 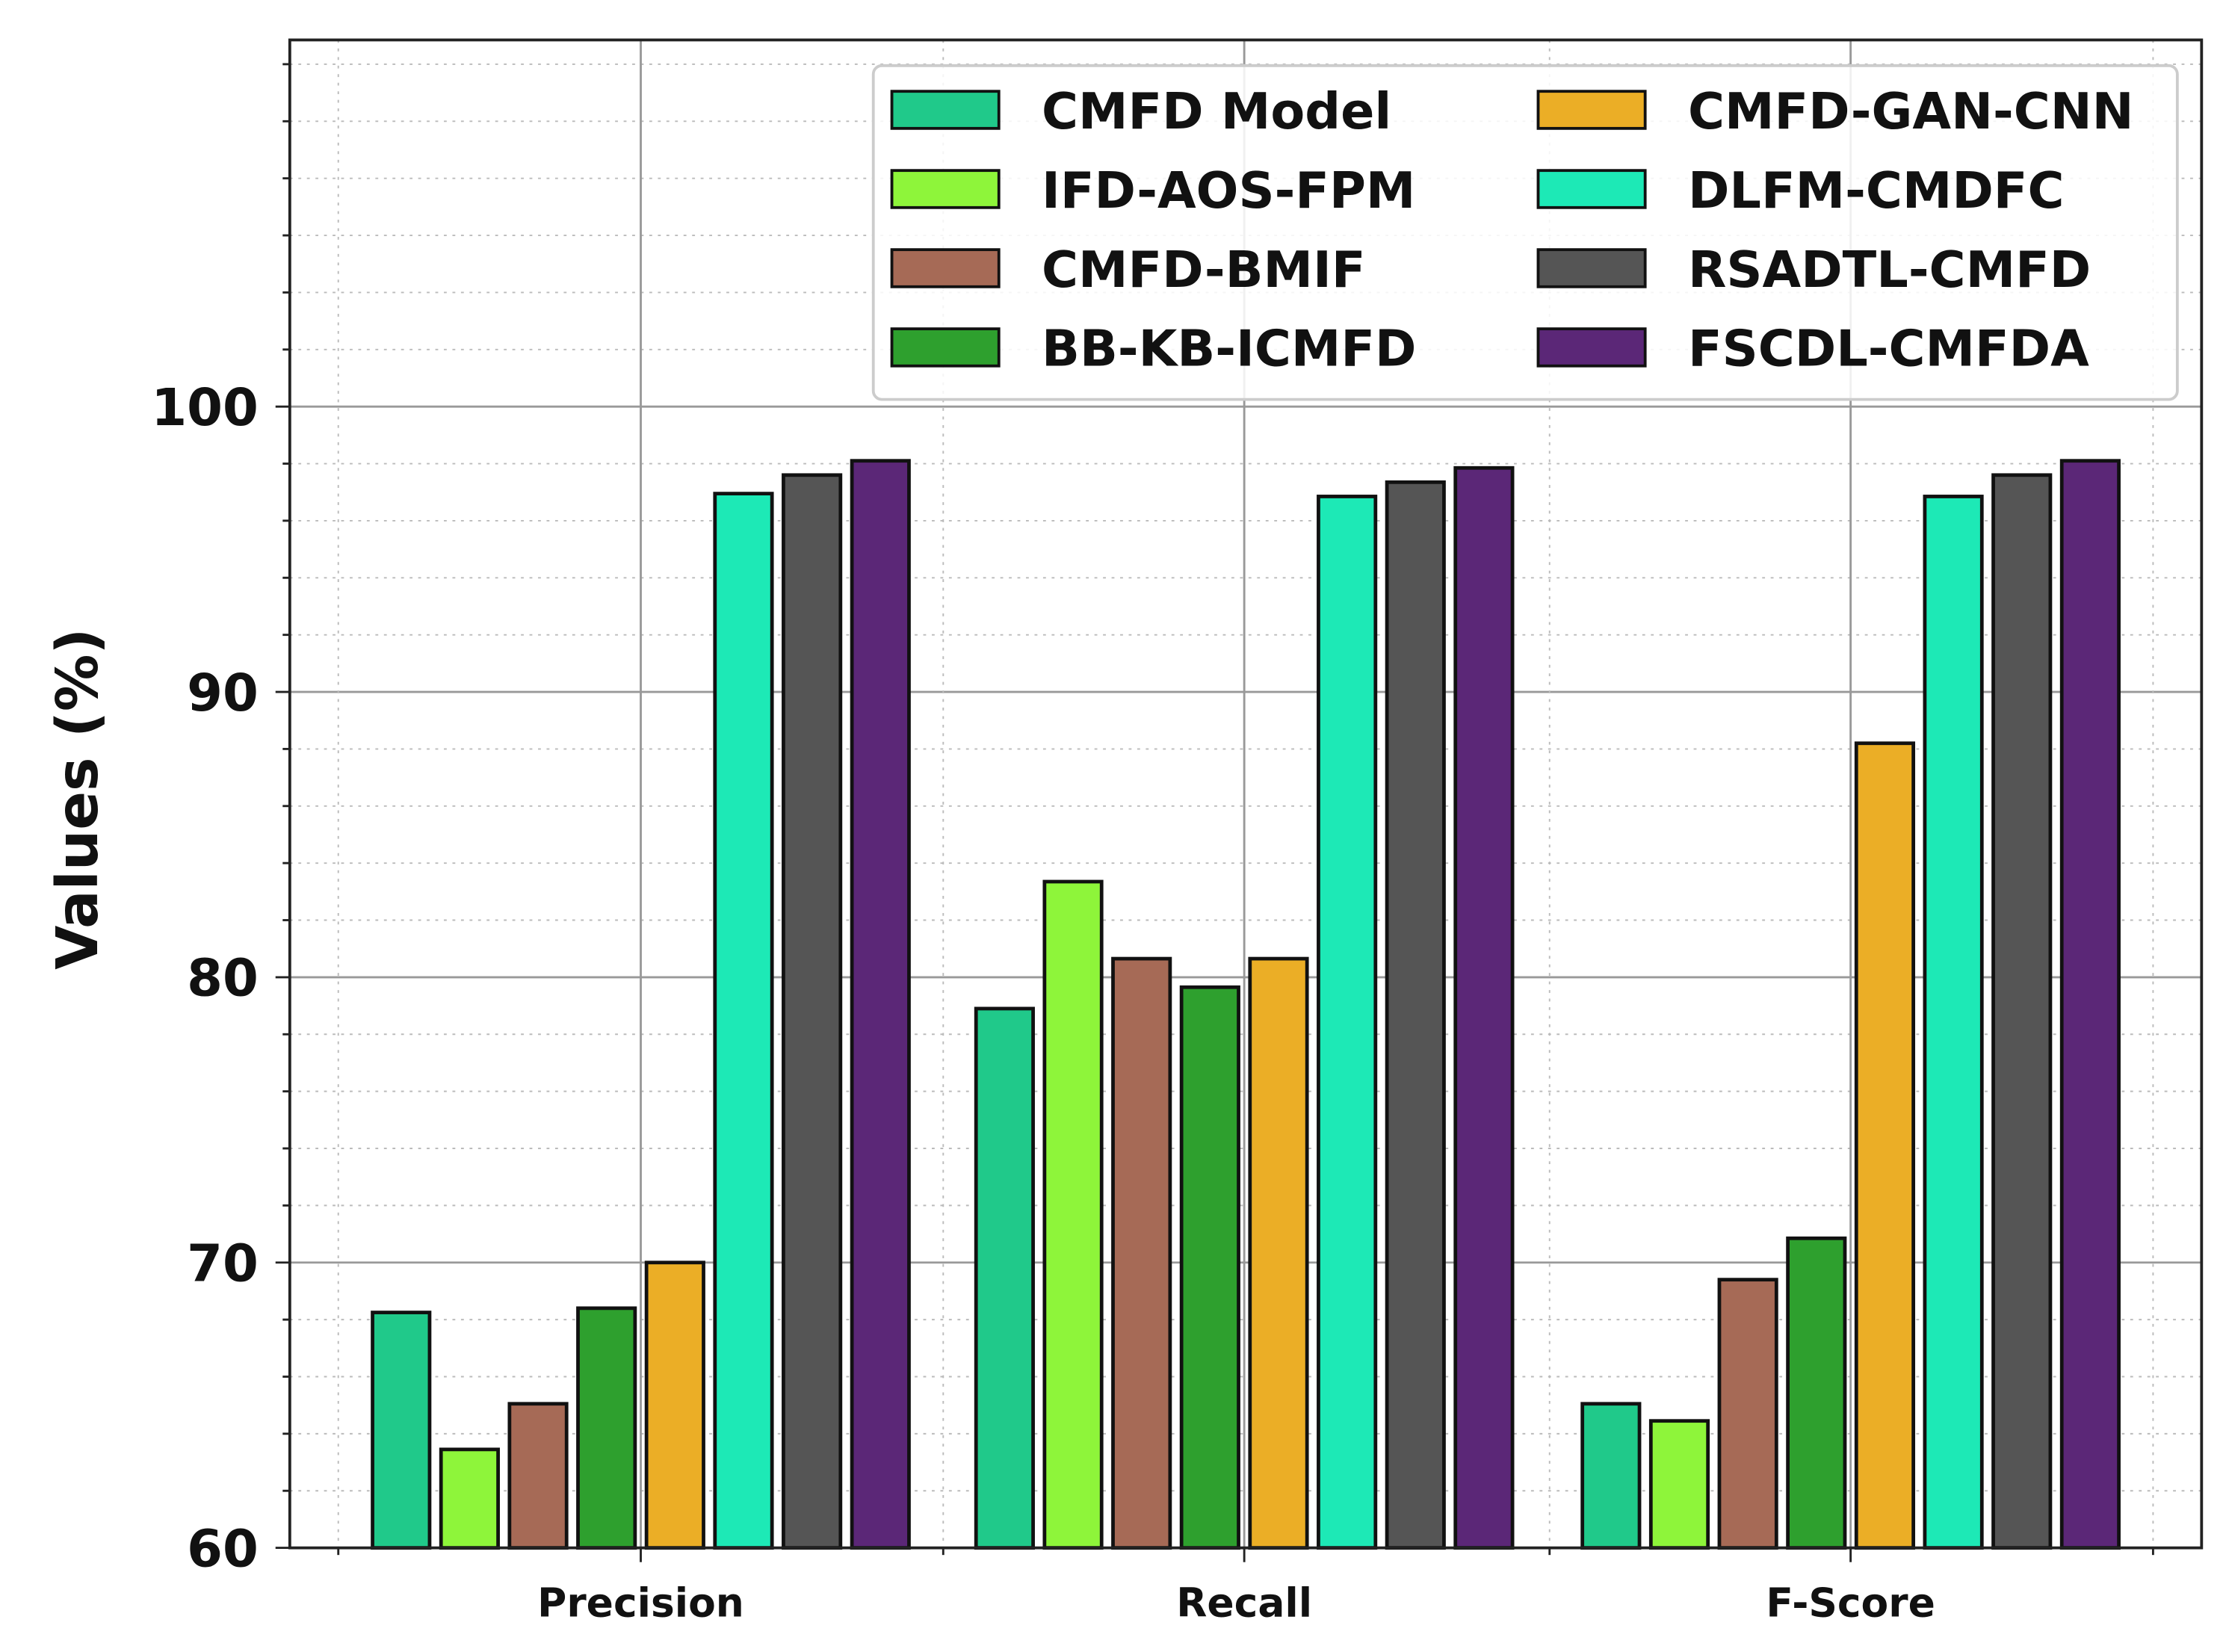 What do you see at coordinates (1679, 1484) in the screenshot?
I see `bar-ifd-aos-fpm-f-score` at bounding box center [1679, 1484].